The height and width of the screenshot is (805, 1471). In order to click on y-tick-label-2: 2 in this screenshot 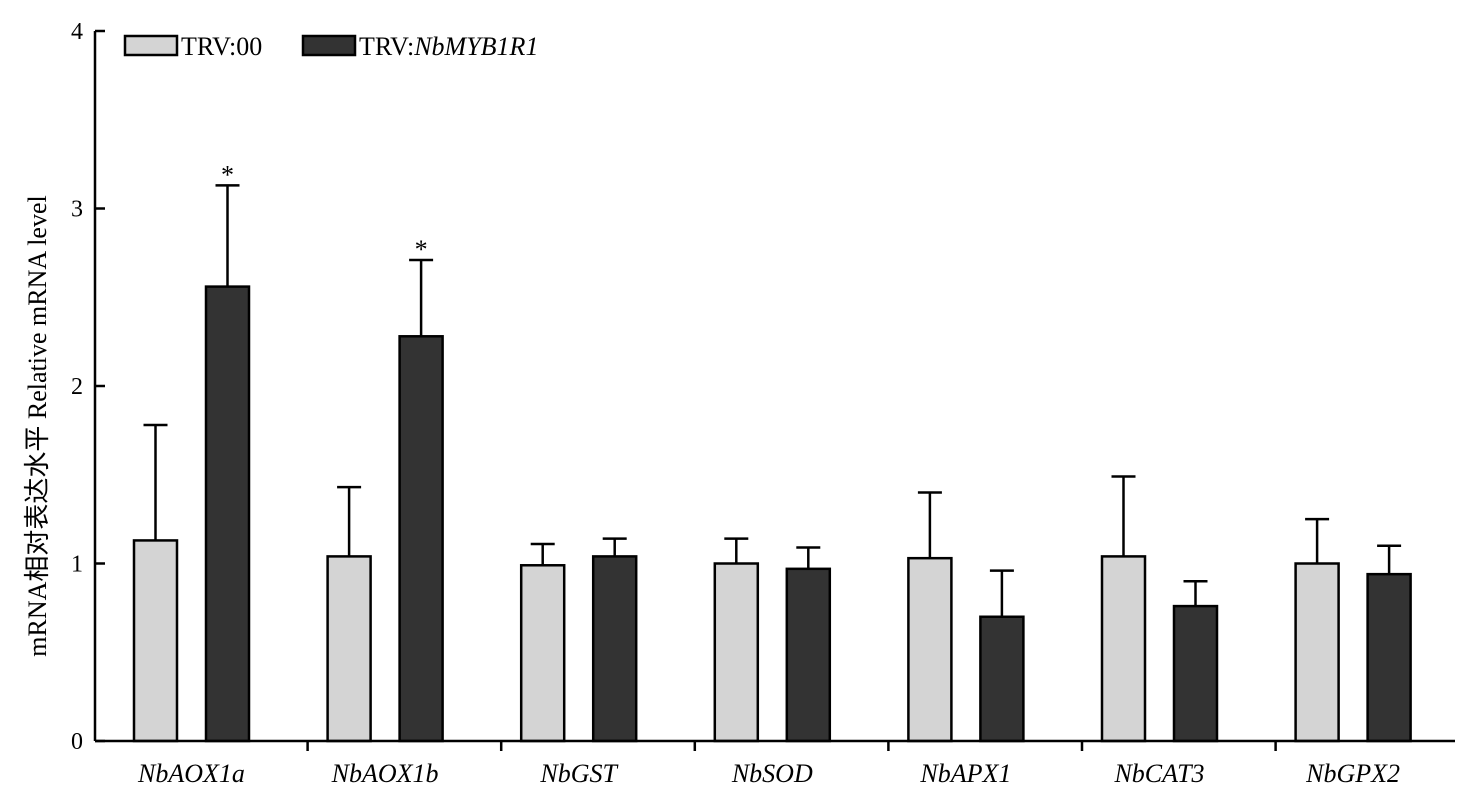, I will do `click(77, 387)`.